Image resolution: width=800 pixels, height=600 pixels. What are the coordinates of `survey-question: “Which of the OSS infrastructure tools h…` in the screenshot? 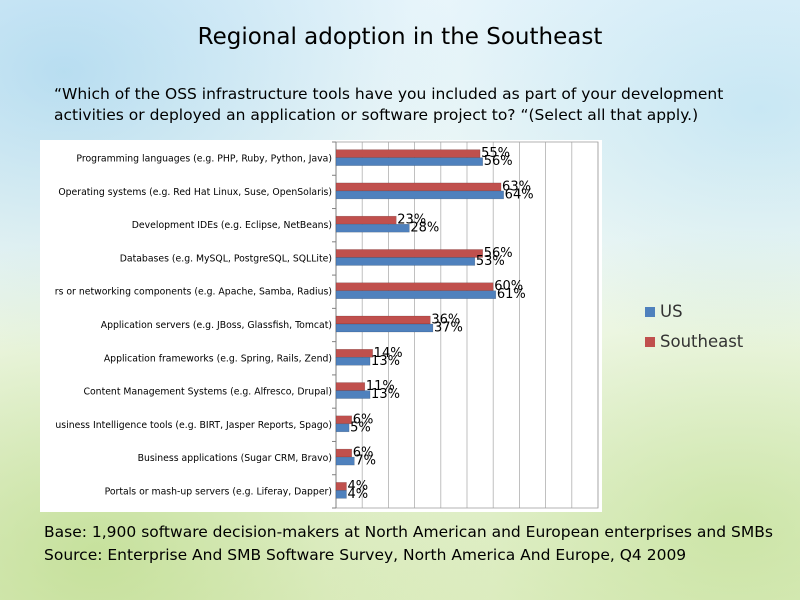 It's located at (389, 104).